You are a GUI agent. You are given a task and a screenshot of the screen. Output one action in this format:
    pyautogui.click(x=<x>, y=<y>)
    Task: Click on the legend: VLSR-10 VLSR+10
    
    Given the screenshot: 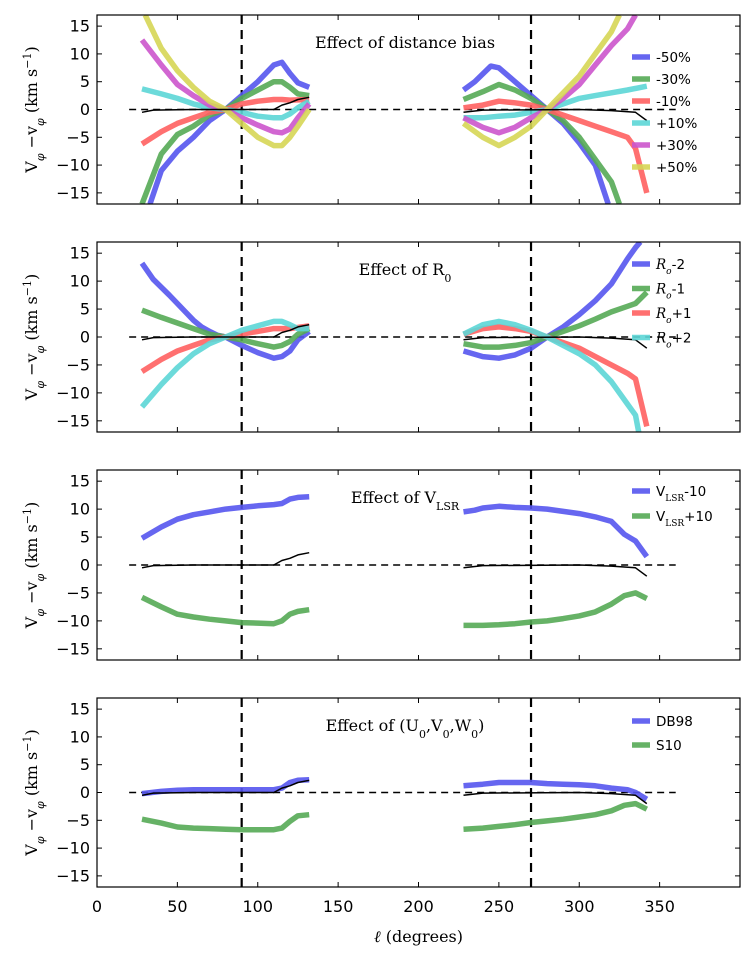 What is the action you would take?
    pyautogui.click(x=672, y=506)
    